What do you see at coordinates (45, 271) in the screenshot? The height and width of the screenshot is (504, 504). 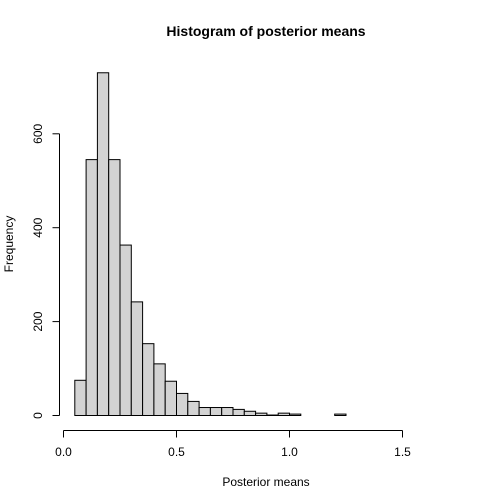 I see `y-axis: 0 200 400 600` at bounding box center [45, 271].